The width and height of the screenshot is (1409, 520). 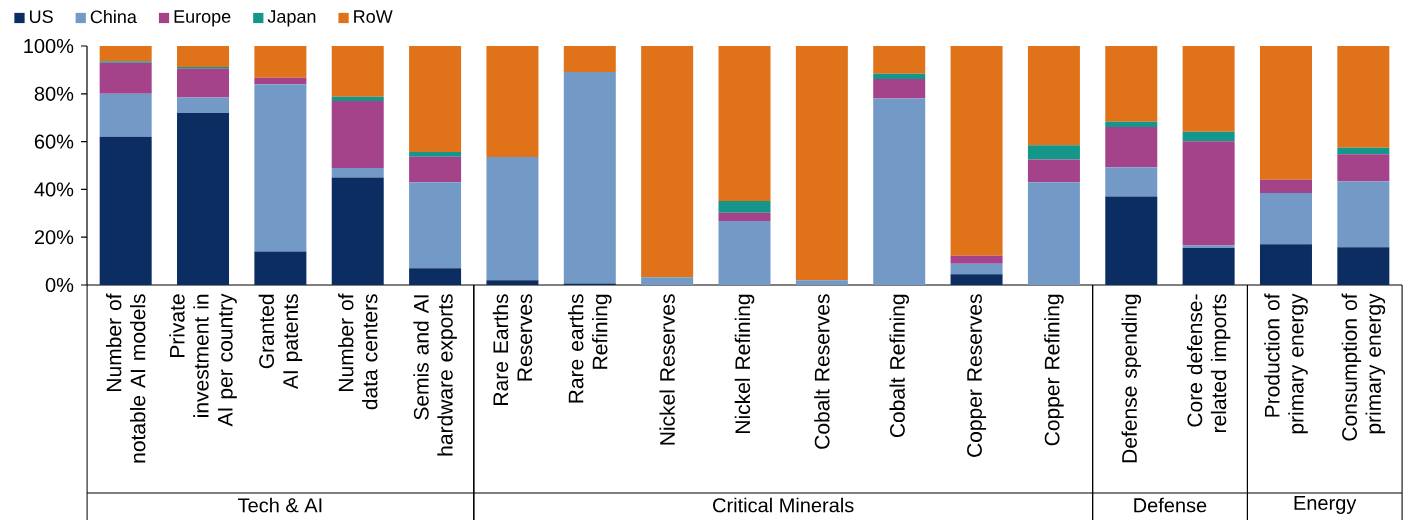 I want to click on x-tick-label: Granted AI patents, so click(x=280, y=342).